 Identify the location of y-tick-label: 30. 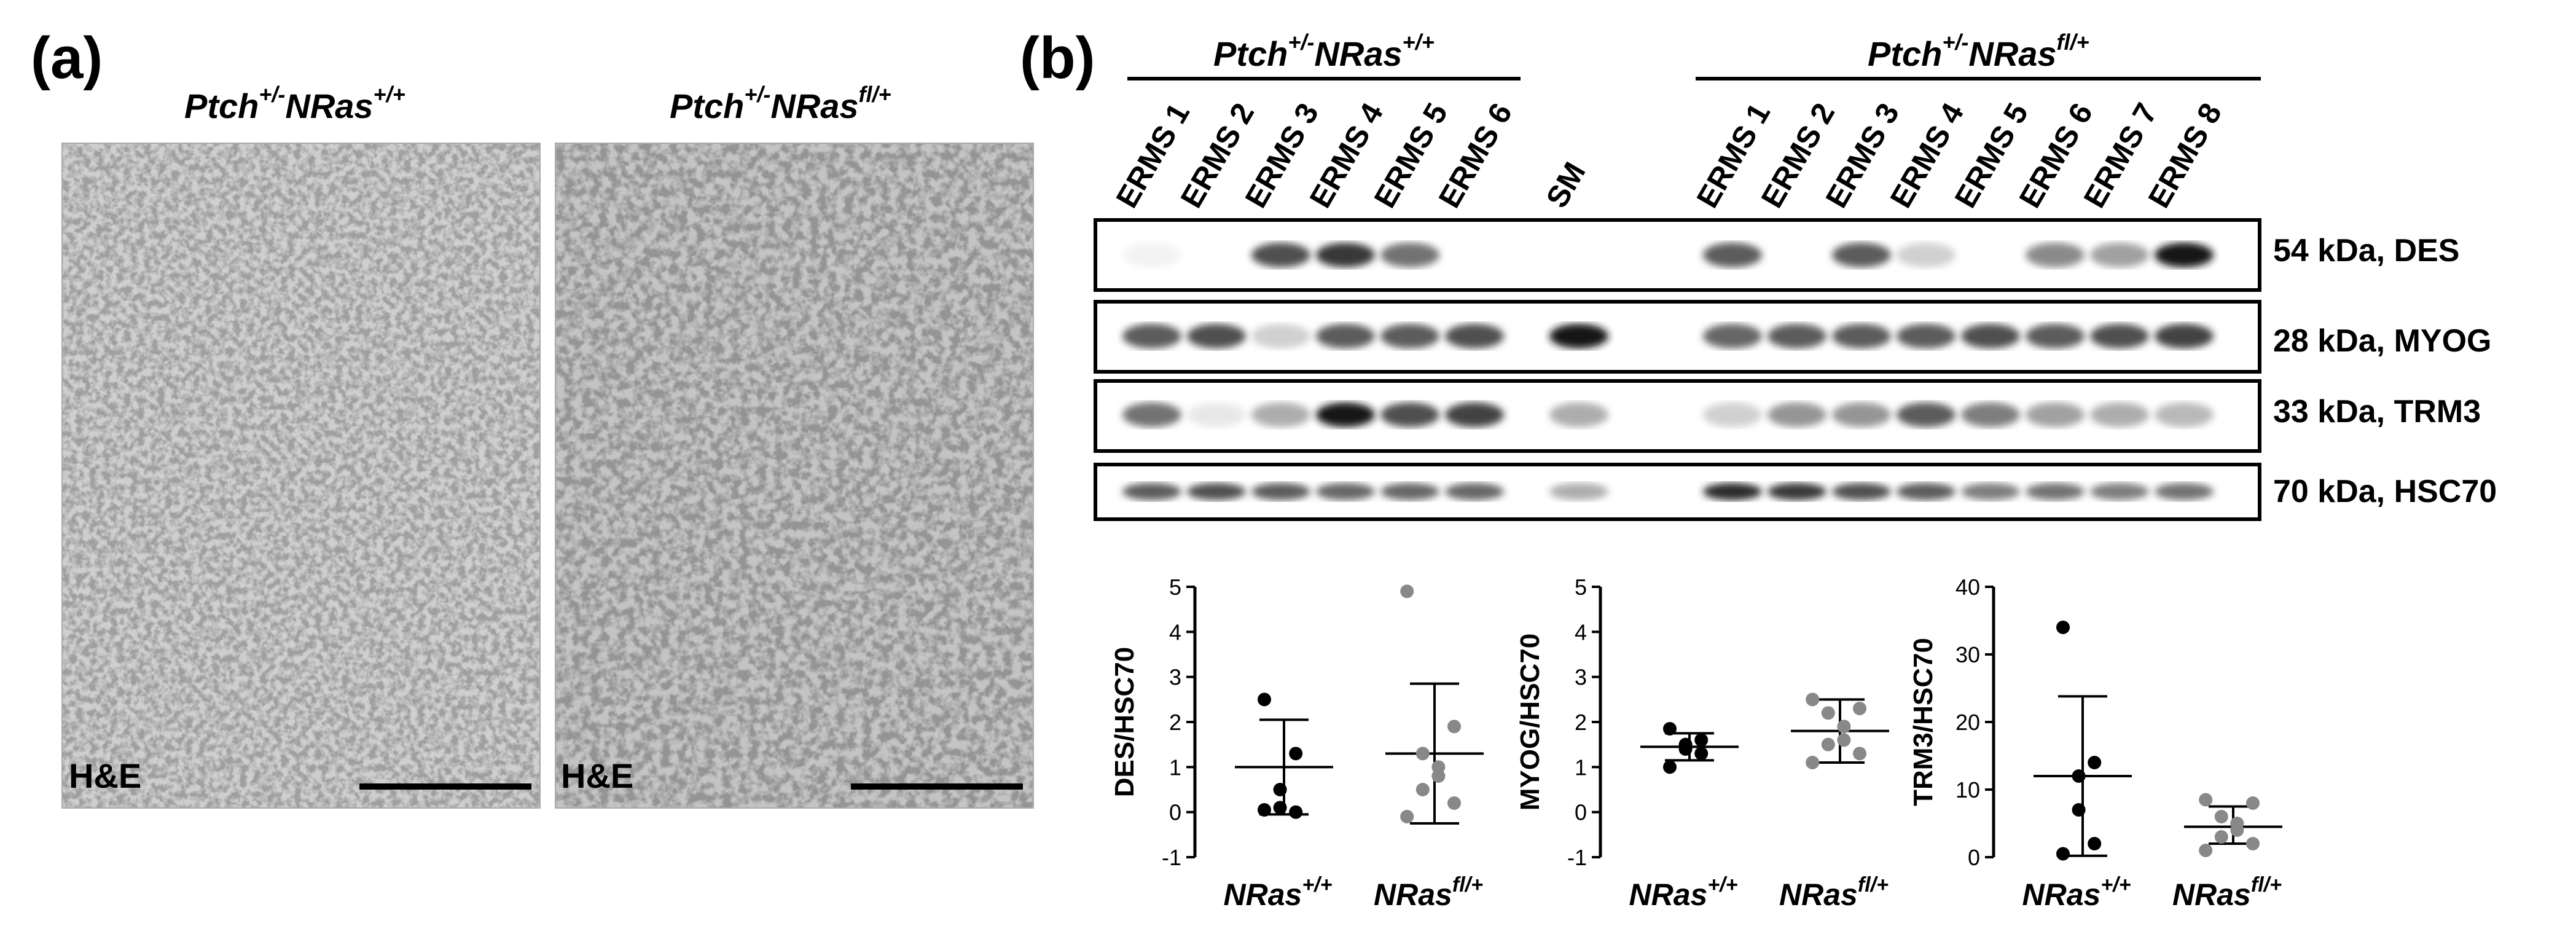
(1967, 655).